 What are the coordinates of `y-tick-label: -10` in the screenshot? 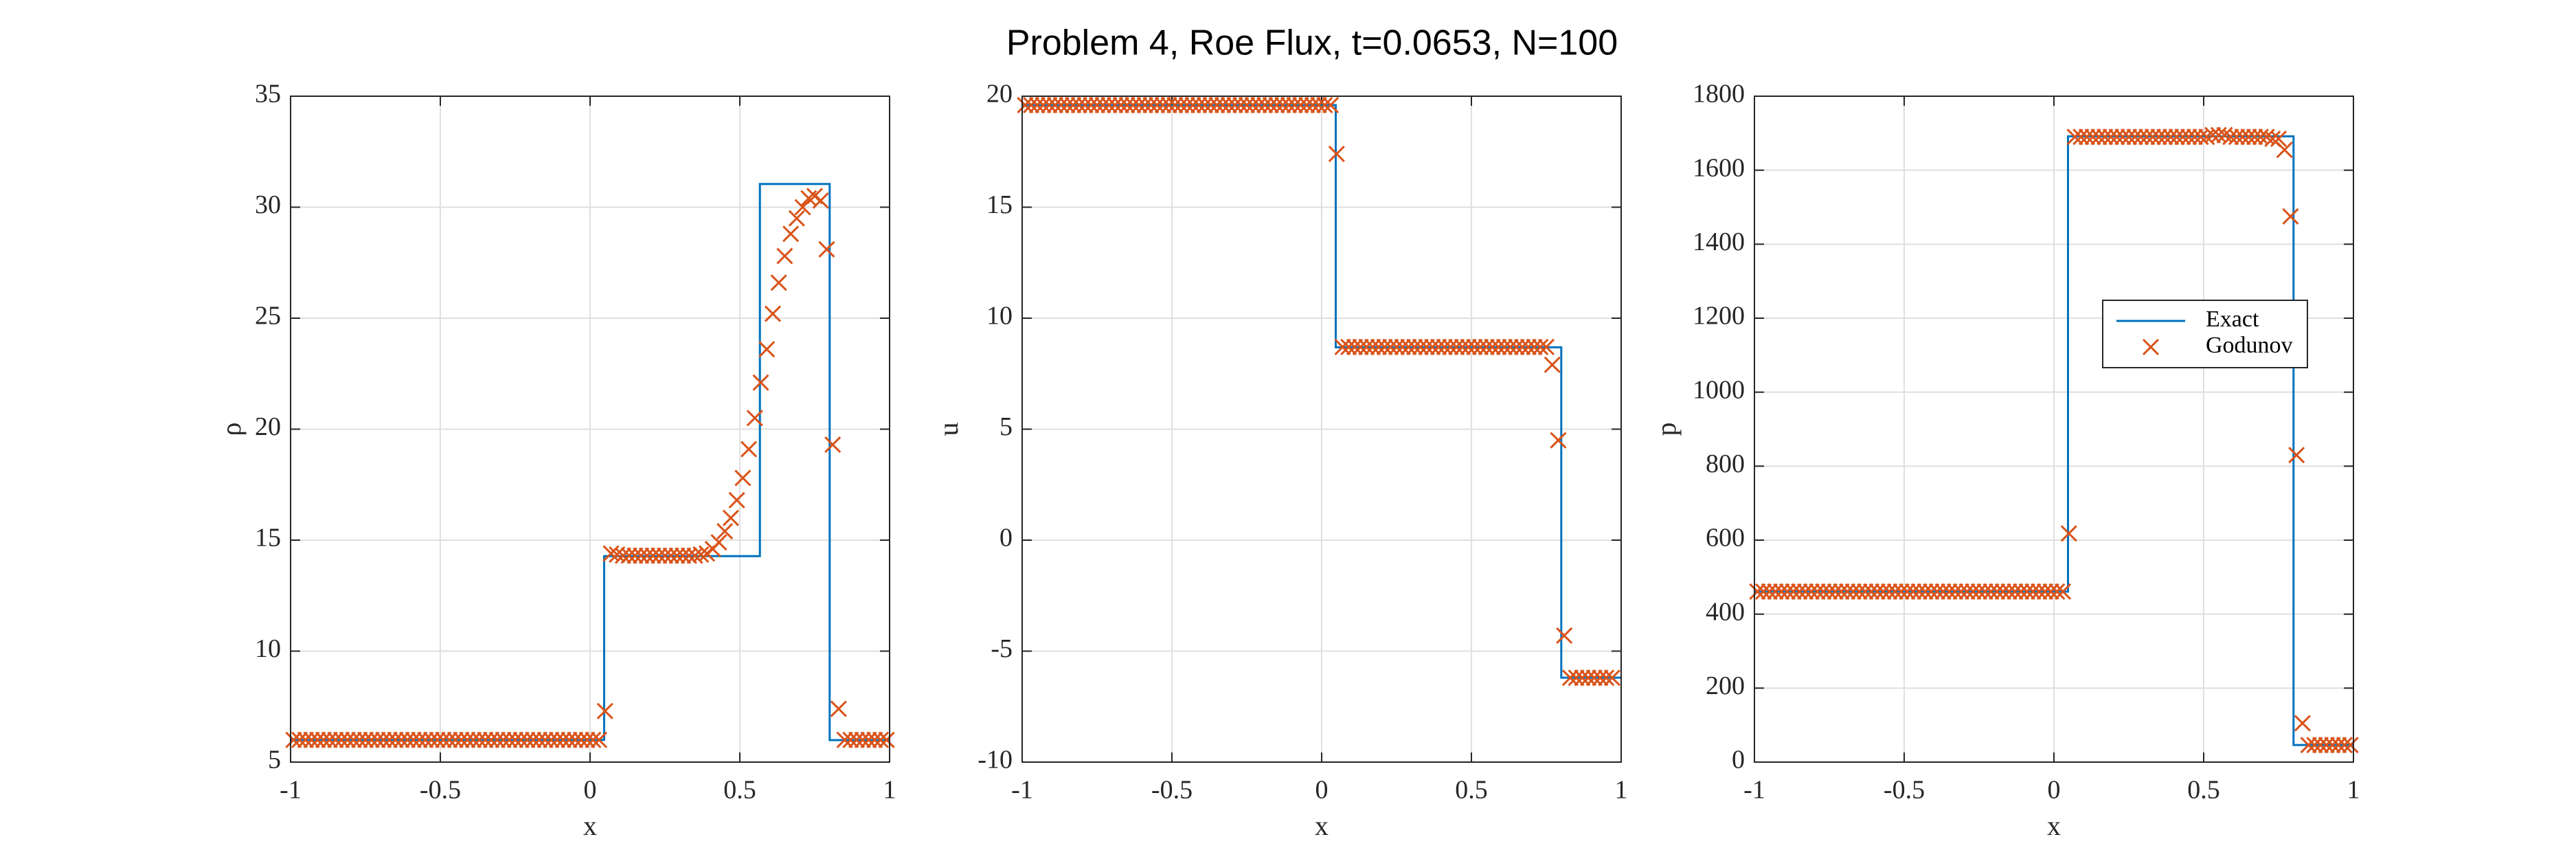 It's located at (995, 760).